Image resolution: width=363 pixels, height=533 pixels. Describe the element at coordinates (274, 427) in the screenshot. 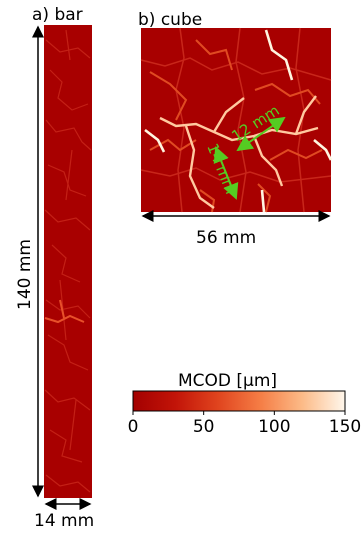

I see `colorbar-tick-label: 100` at that location.